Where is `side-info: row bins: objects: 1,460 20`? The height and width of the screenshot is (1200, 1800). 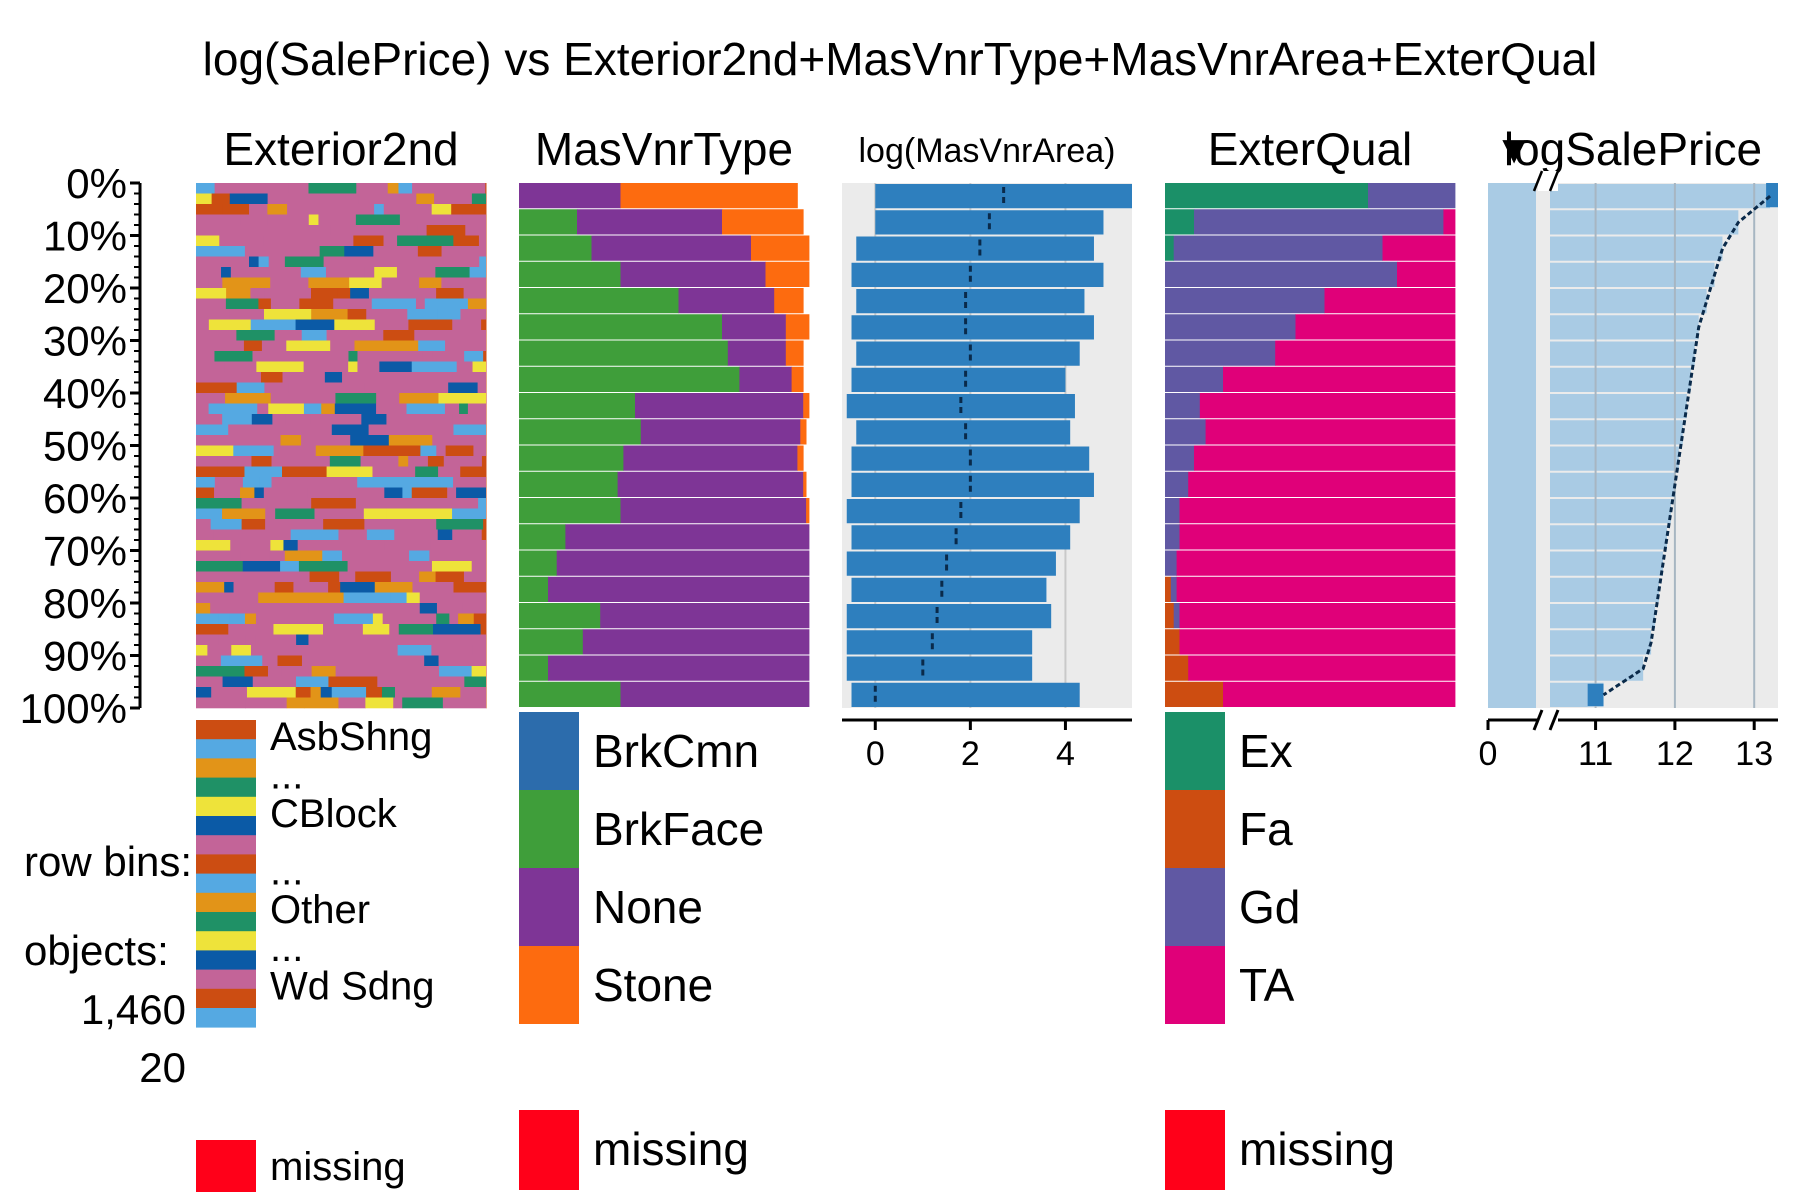
side-info: row bins: objects: 1,460 20 is located at coordinates (108, 964).